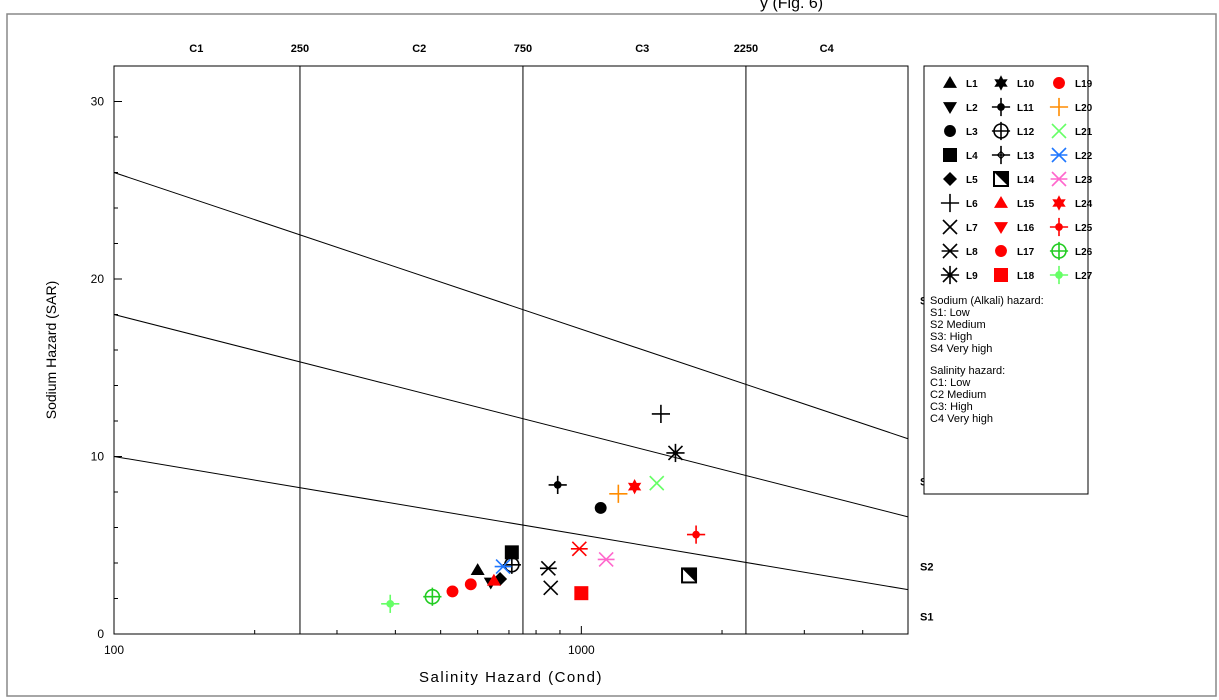  Describe the element at coordinates (493, 579) in the screenshot. I see `point-l15` at that location.